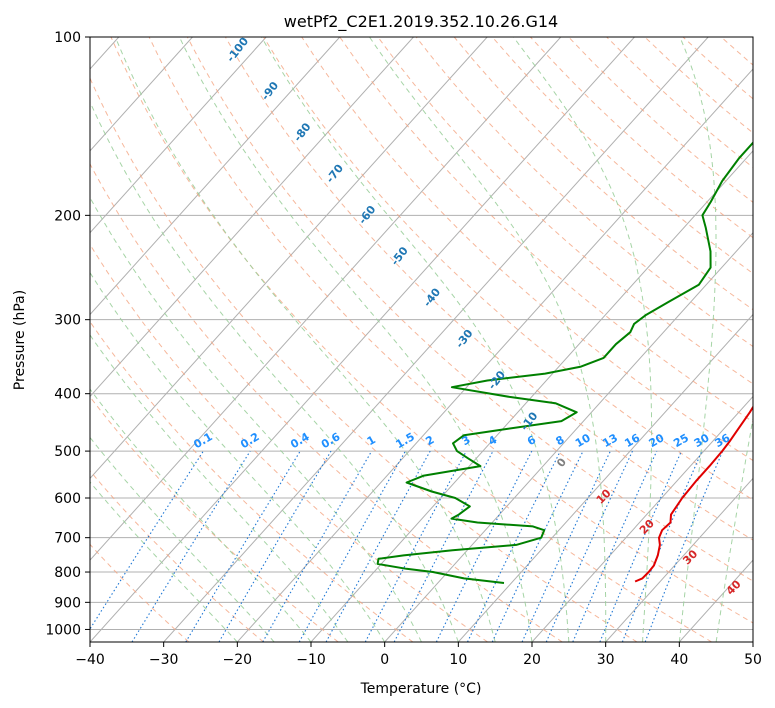 This screenshot has width=775, height=708. What do you see at coordinates (67, 452) in the screenshot?
I see `y-tick-label: 500` at bounding box center [67, 452].